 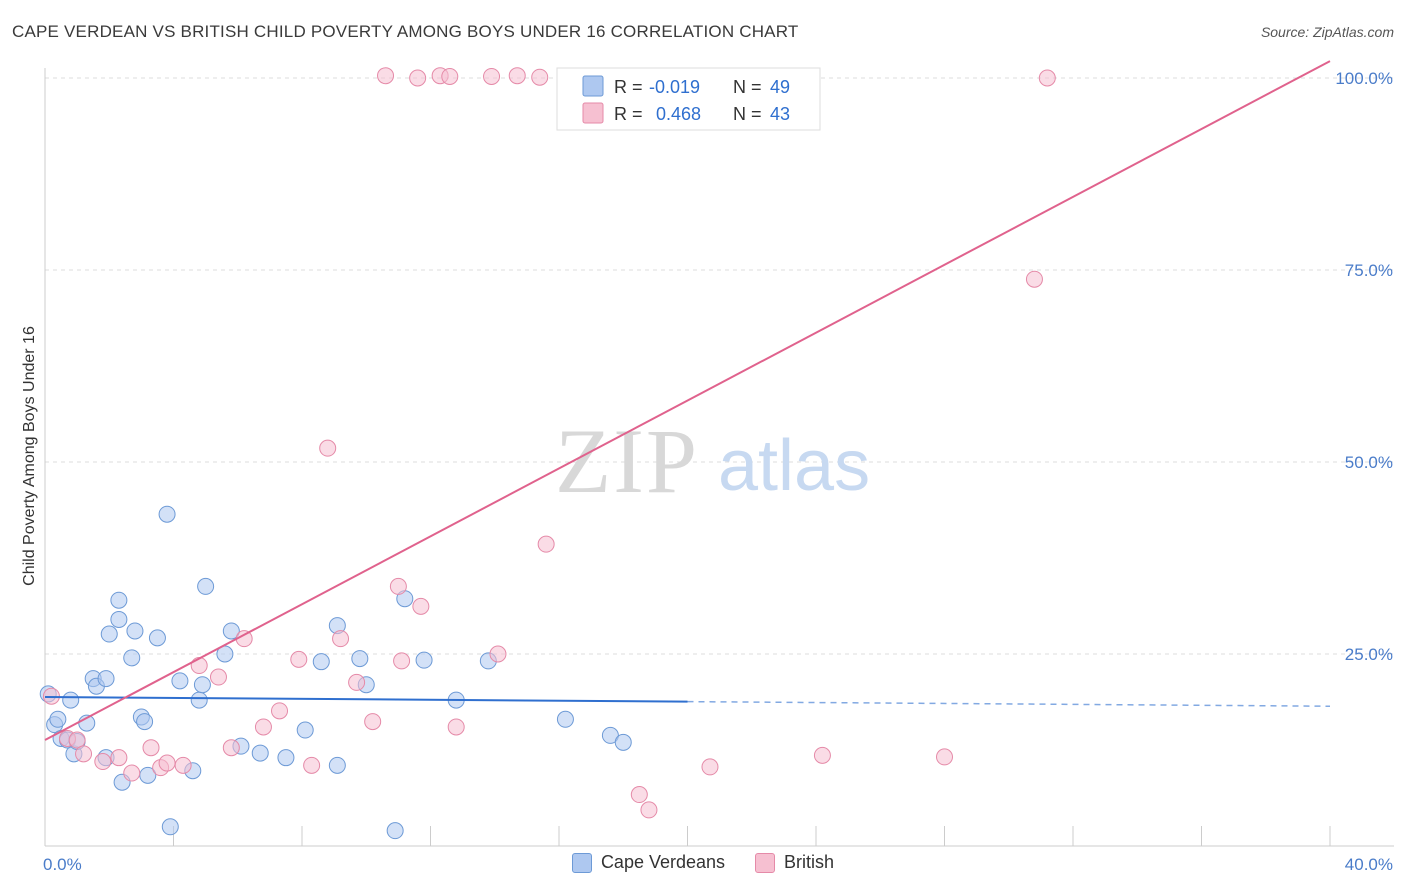 What do you see at coordinates (628, 114) in the screenshot?
I see `stats-r-label-pink: R =` at bounding box center [628, 114].